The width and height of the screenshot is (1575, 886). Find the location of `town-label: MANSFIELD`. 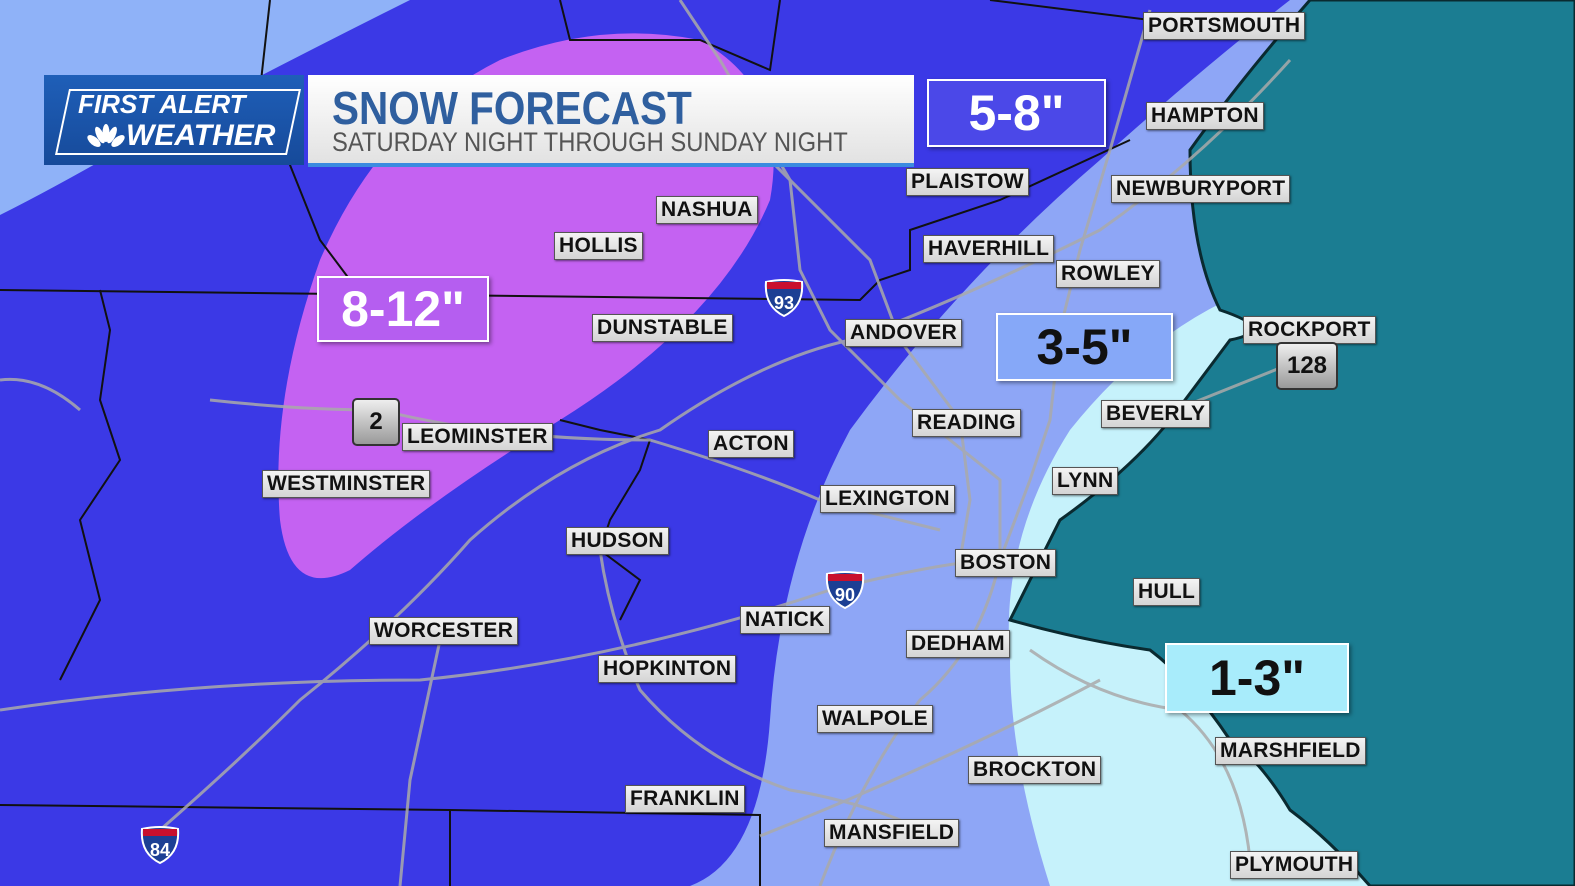

town-label: MANSFIELD is located at coordinates (892, 833).